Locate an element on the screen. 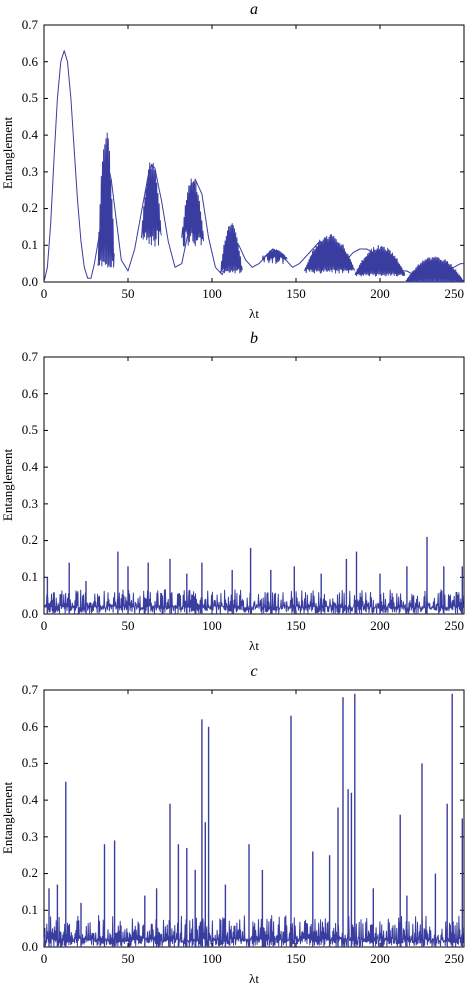 The image size is (474, 988). y-ticks-b: 0.0 0.1 0.2 0.3 0.4 0.5 0.6 0.7 is located at coordinates (30, 485).